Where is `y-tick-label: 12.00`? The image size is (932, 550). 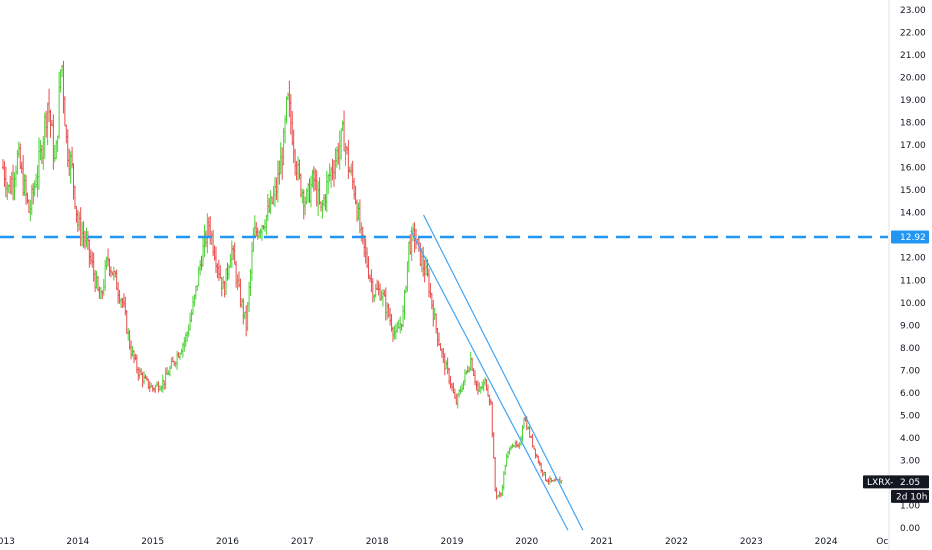 y-tick-label: 12.00 is located at coordinates (913, 259).